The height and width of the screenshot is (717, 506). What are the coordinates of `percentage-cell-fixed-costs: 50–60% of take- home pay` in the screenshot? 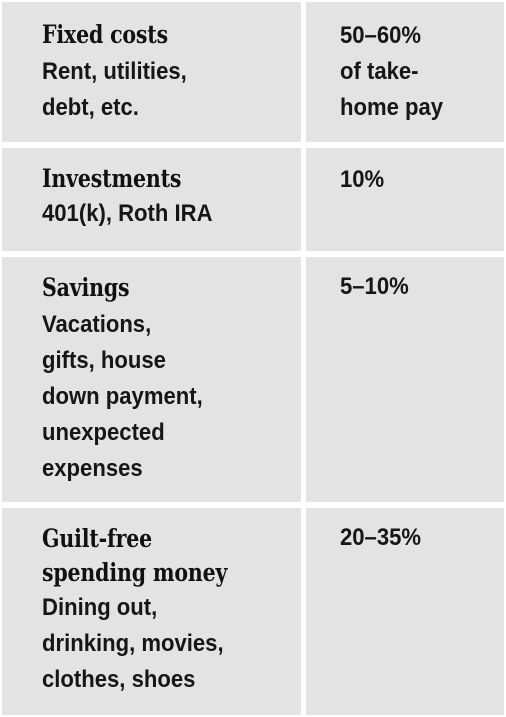 It's located at (405, 72).